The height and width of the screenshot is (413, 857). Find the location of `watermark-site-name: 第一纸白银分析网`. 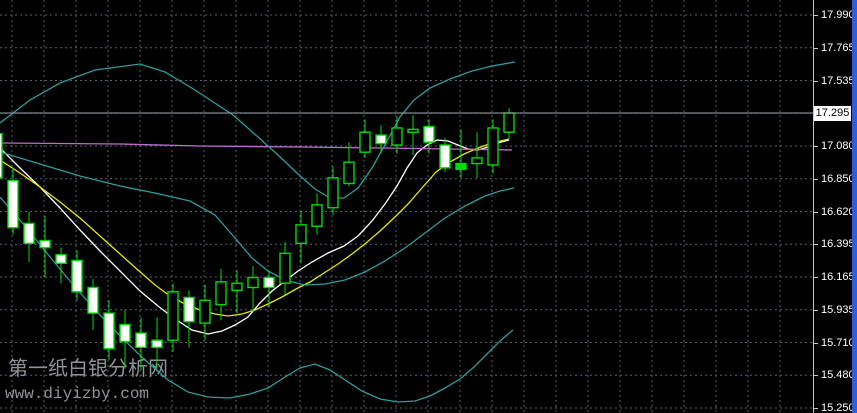

watermark-site-name: 第一纸白银分析网 is located at coordinates (88, 368).